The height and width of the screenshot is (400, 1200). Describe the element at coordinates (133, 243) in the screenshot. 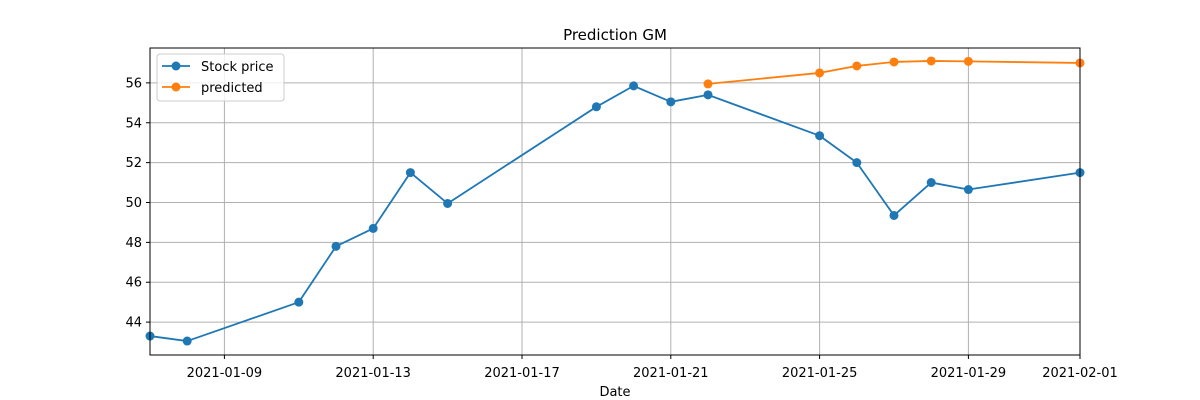

I see `y-tick-label: 48` at that location.